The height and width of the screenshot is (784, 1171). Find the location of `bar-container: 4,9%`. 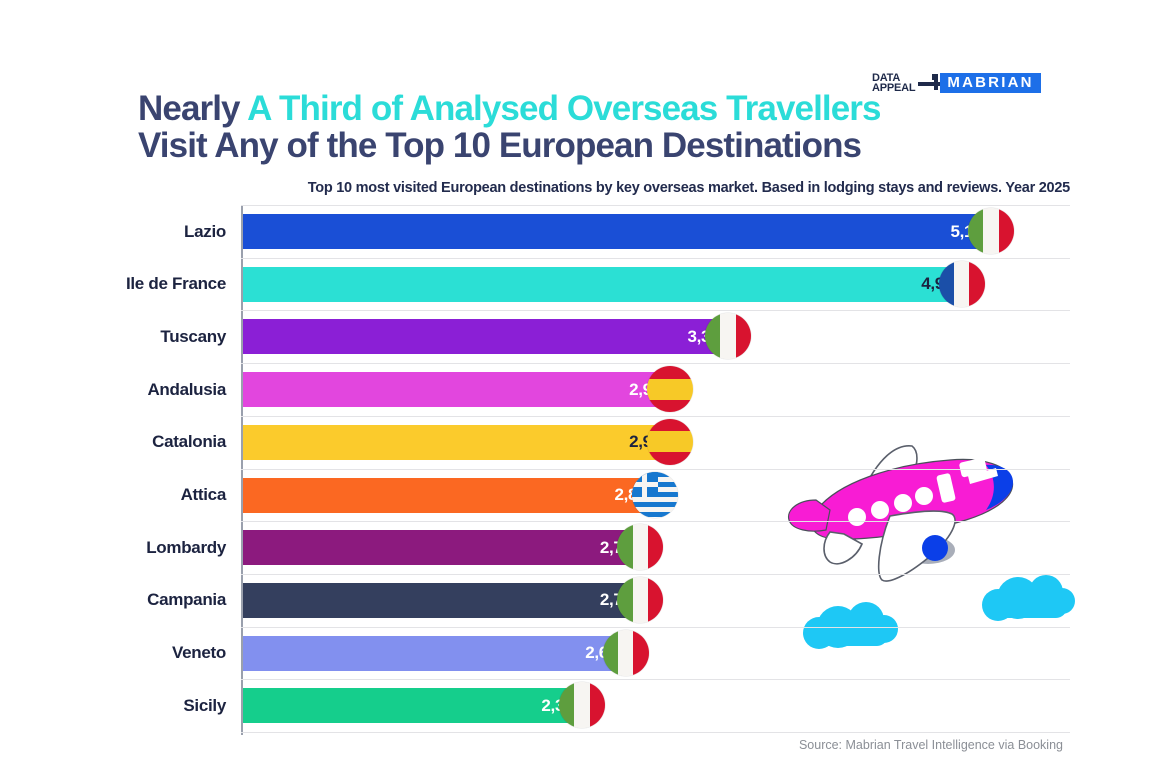

bar-container: 4,9% is located at coordinates (631, 284).